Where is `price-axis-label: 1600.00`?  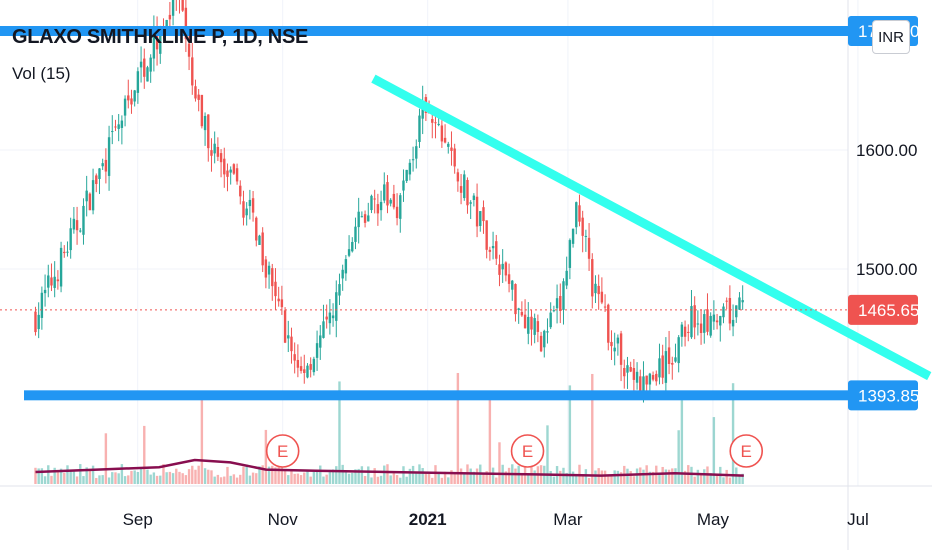
price-axis-label: 1600.00 is located at coordinates (886, 150).